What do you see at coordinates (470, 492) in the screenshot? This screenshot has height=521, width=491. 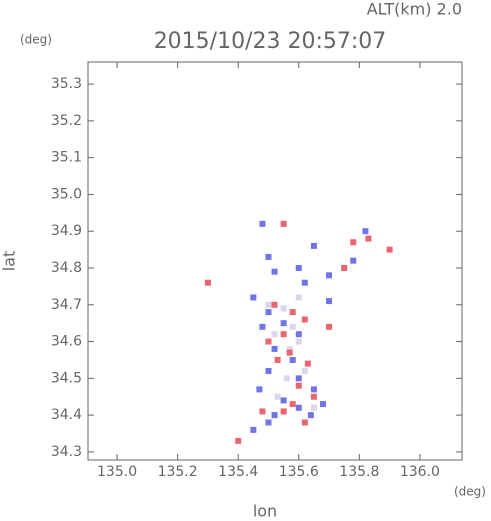 I see `x-unit: (deg)` at bounding box center [470, 492].